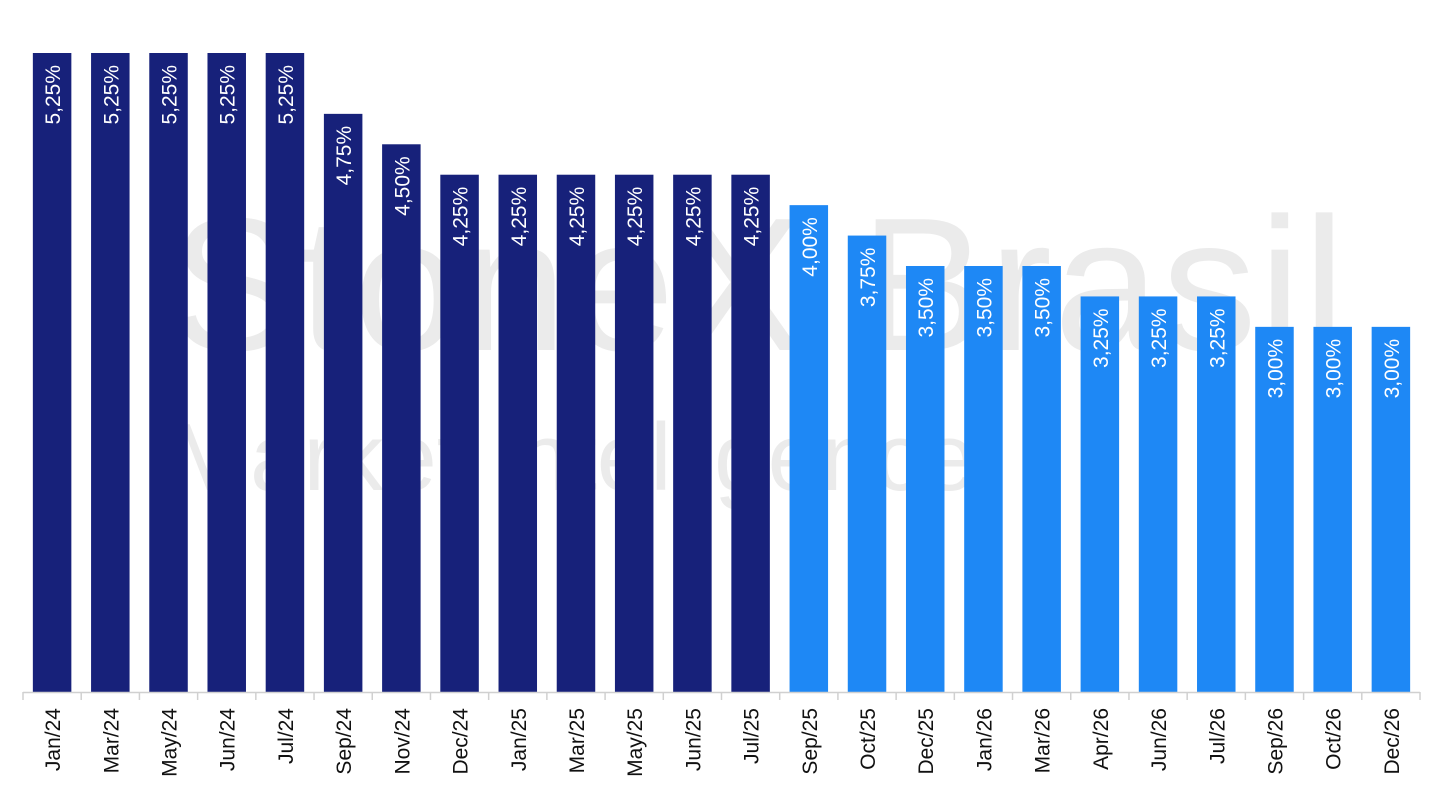 This screenshot has width=1443, height=808. What do you see at coordinates (810, 741) in the screenshot?
I see `category-label: Sep/25` at bounding box center [810, 741].